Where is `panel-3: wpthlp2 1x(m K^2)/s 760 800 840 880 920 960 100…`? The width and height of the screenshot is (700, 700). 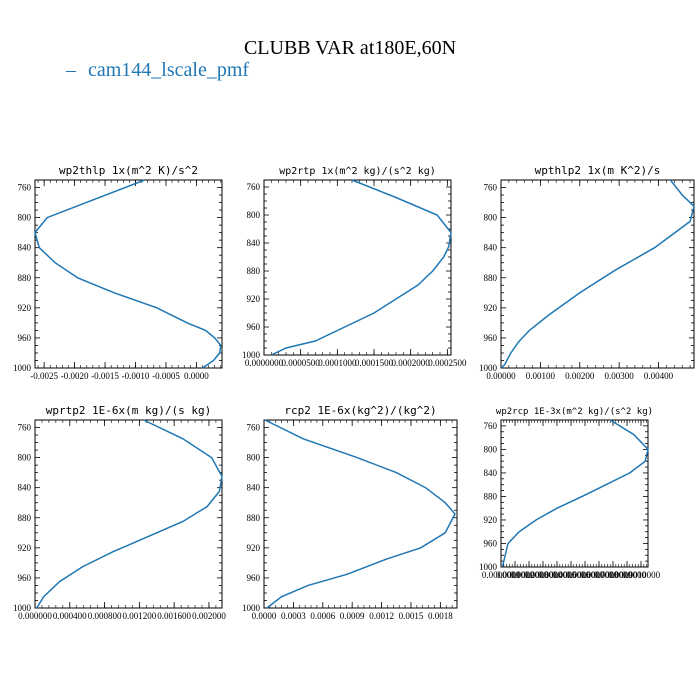
panel-3: wpthlp2 1x(m K^2)/s 760 800 840 880 920 960 100… is located at coordinates (587, 272).